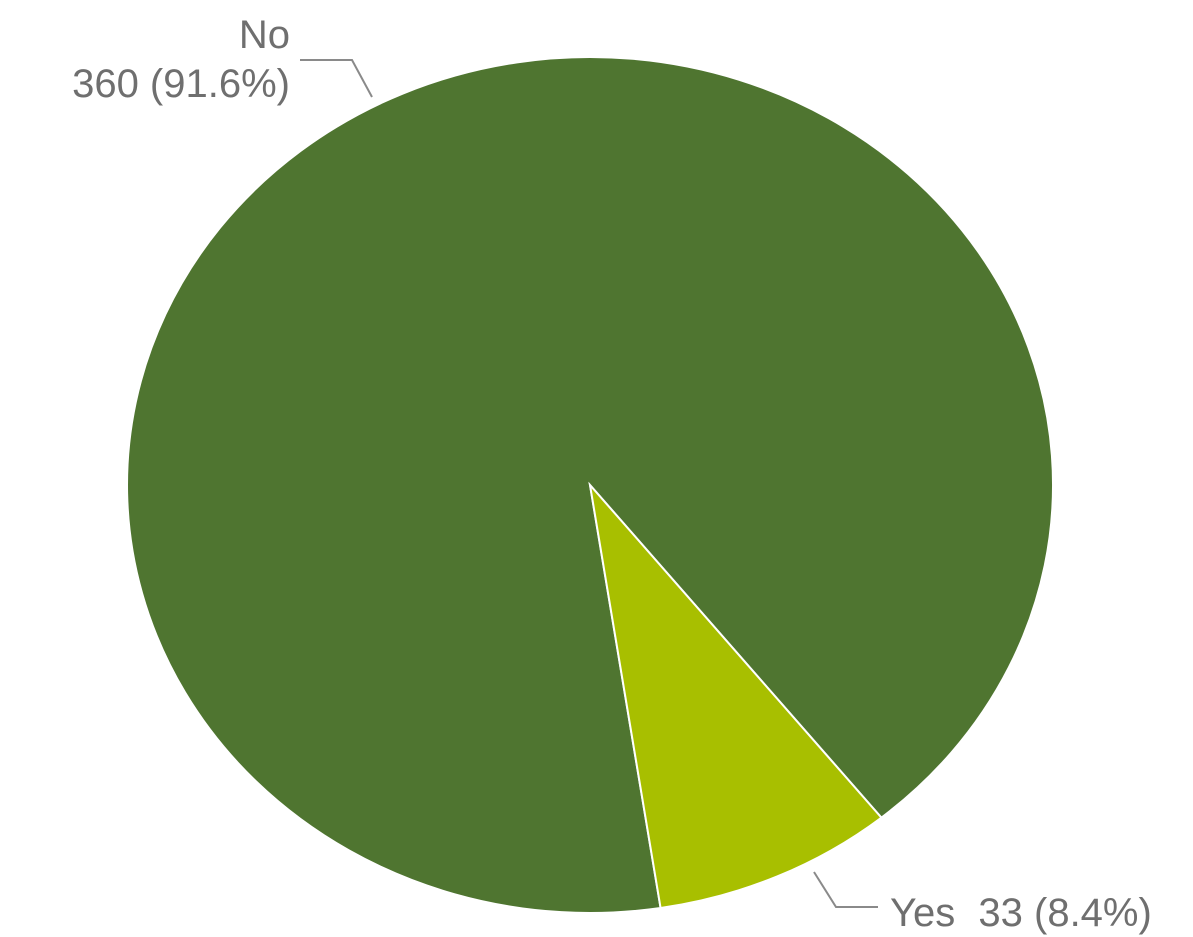  Describe the element at coordinates (845, 889) in the screenshot. I see `leader-line-yes` at that location.